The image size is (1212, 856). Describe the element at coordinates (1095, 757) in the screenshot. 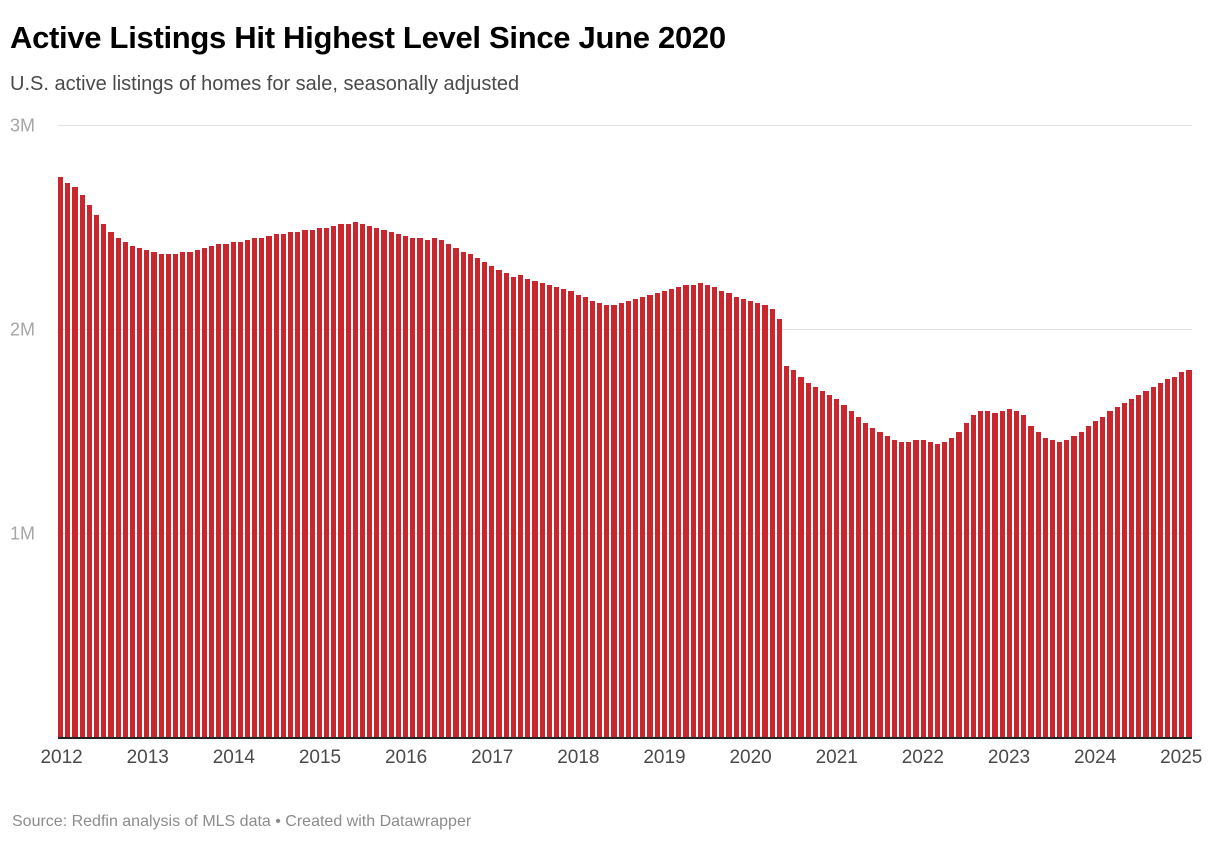

I see `x-axis-tick-label: 2024` at that location.